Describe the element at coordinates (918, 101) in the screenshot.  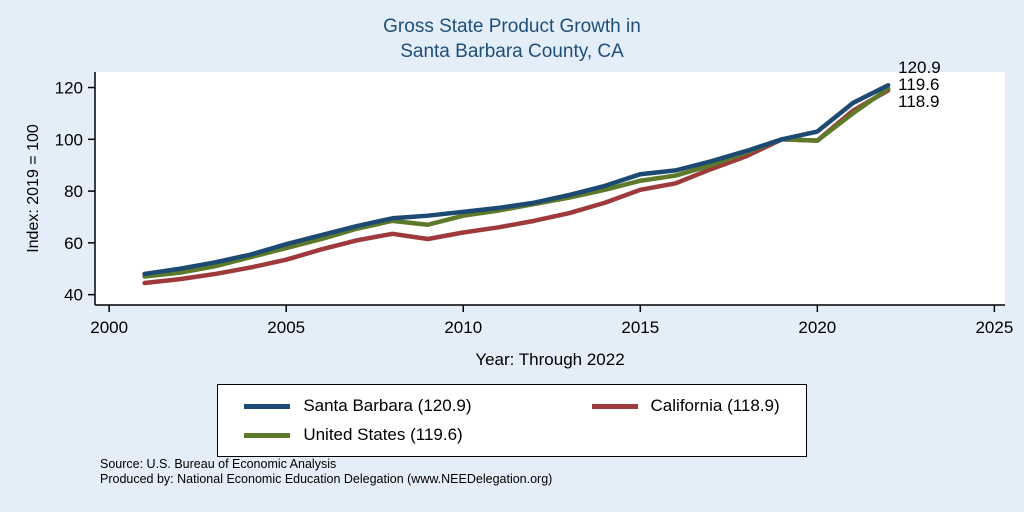
I see `end-value-label: 118.9` at that location.